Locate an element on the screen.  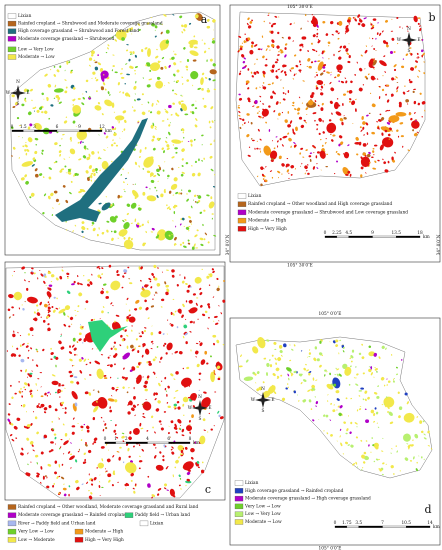
legend-label: Moderate coverage grassland → Shrubwood is located at coordinates (66, 39).